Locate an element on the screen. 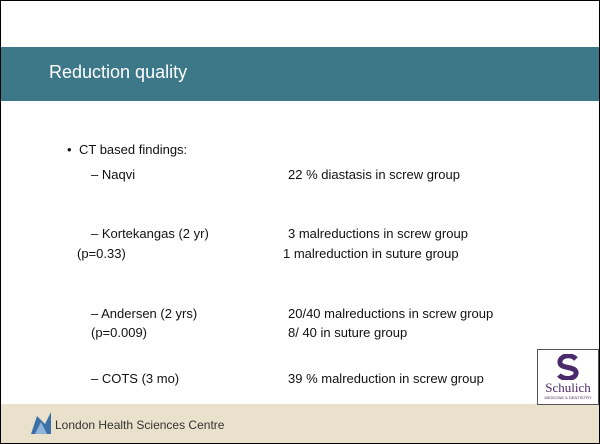 This screenshot has height=444, width=600. footer-bar: London Health Sciences Centre is located at coordinates (300, 423).